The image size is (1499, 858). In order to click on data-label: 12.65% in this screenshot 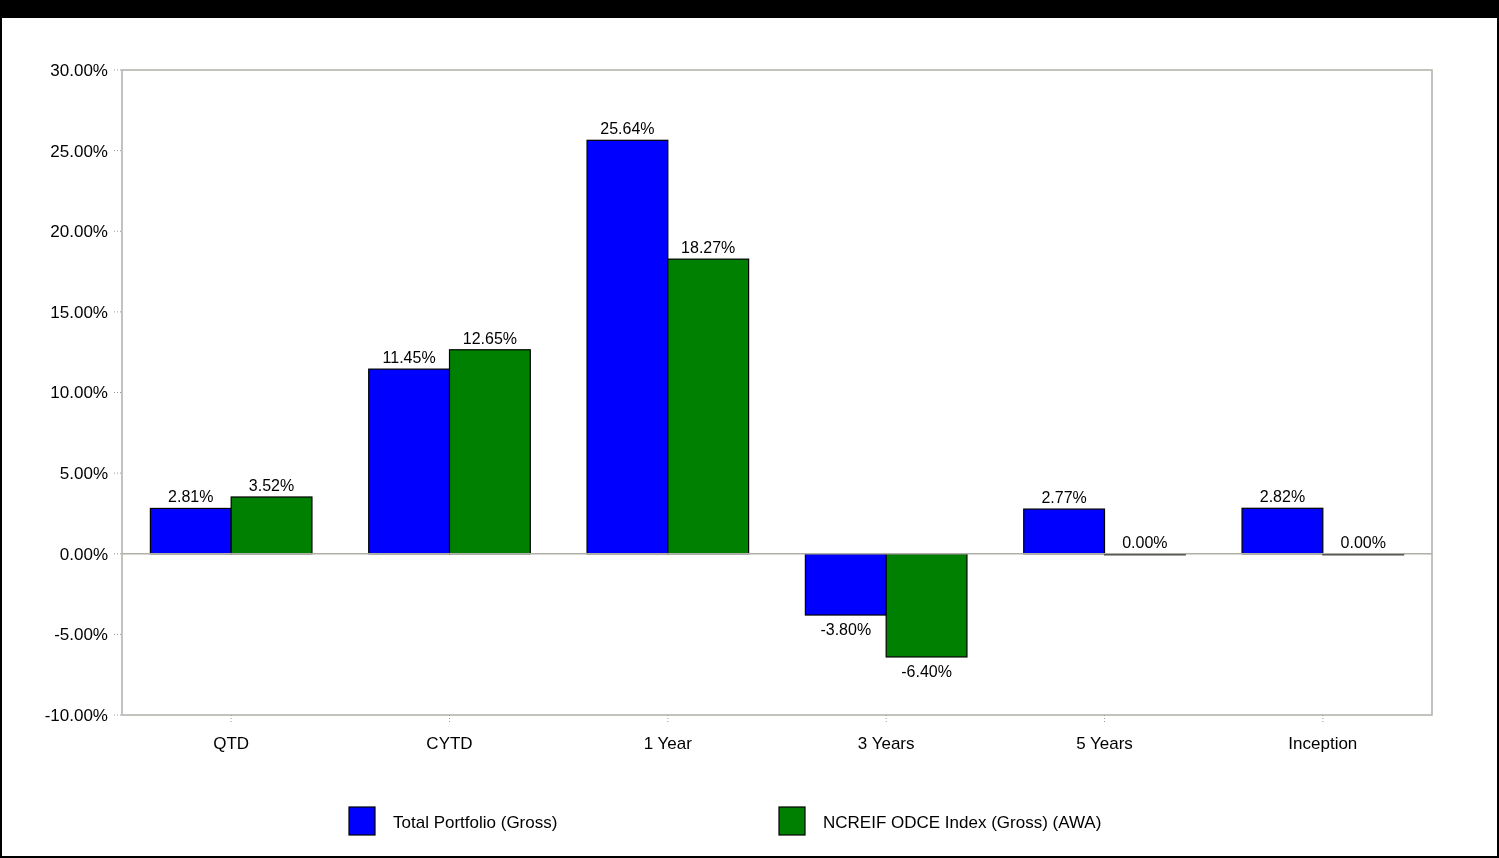, I will do `click(490, 338)`.